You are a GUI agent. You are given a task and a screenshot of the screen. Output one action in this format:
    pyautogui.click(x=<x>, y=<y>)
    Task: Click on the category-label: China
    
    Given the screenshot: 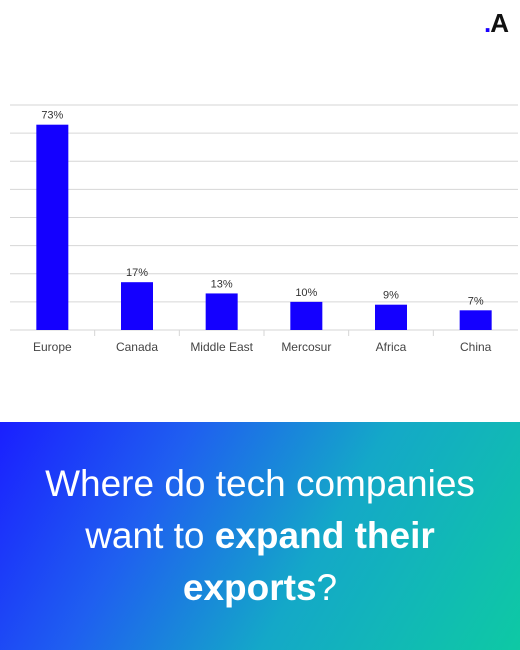 What is the action you would take?
    pyautogui.click(x=476, y=347)
    